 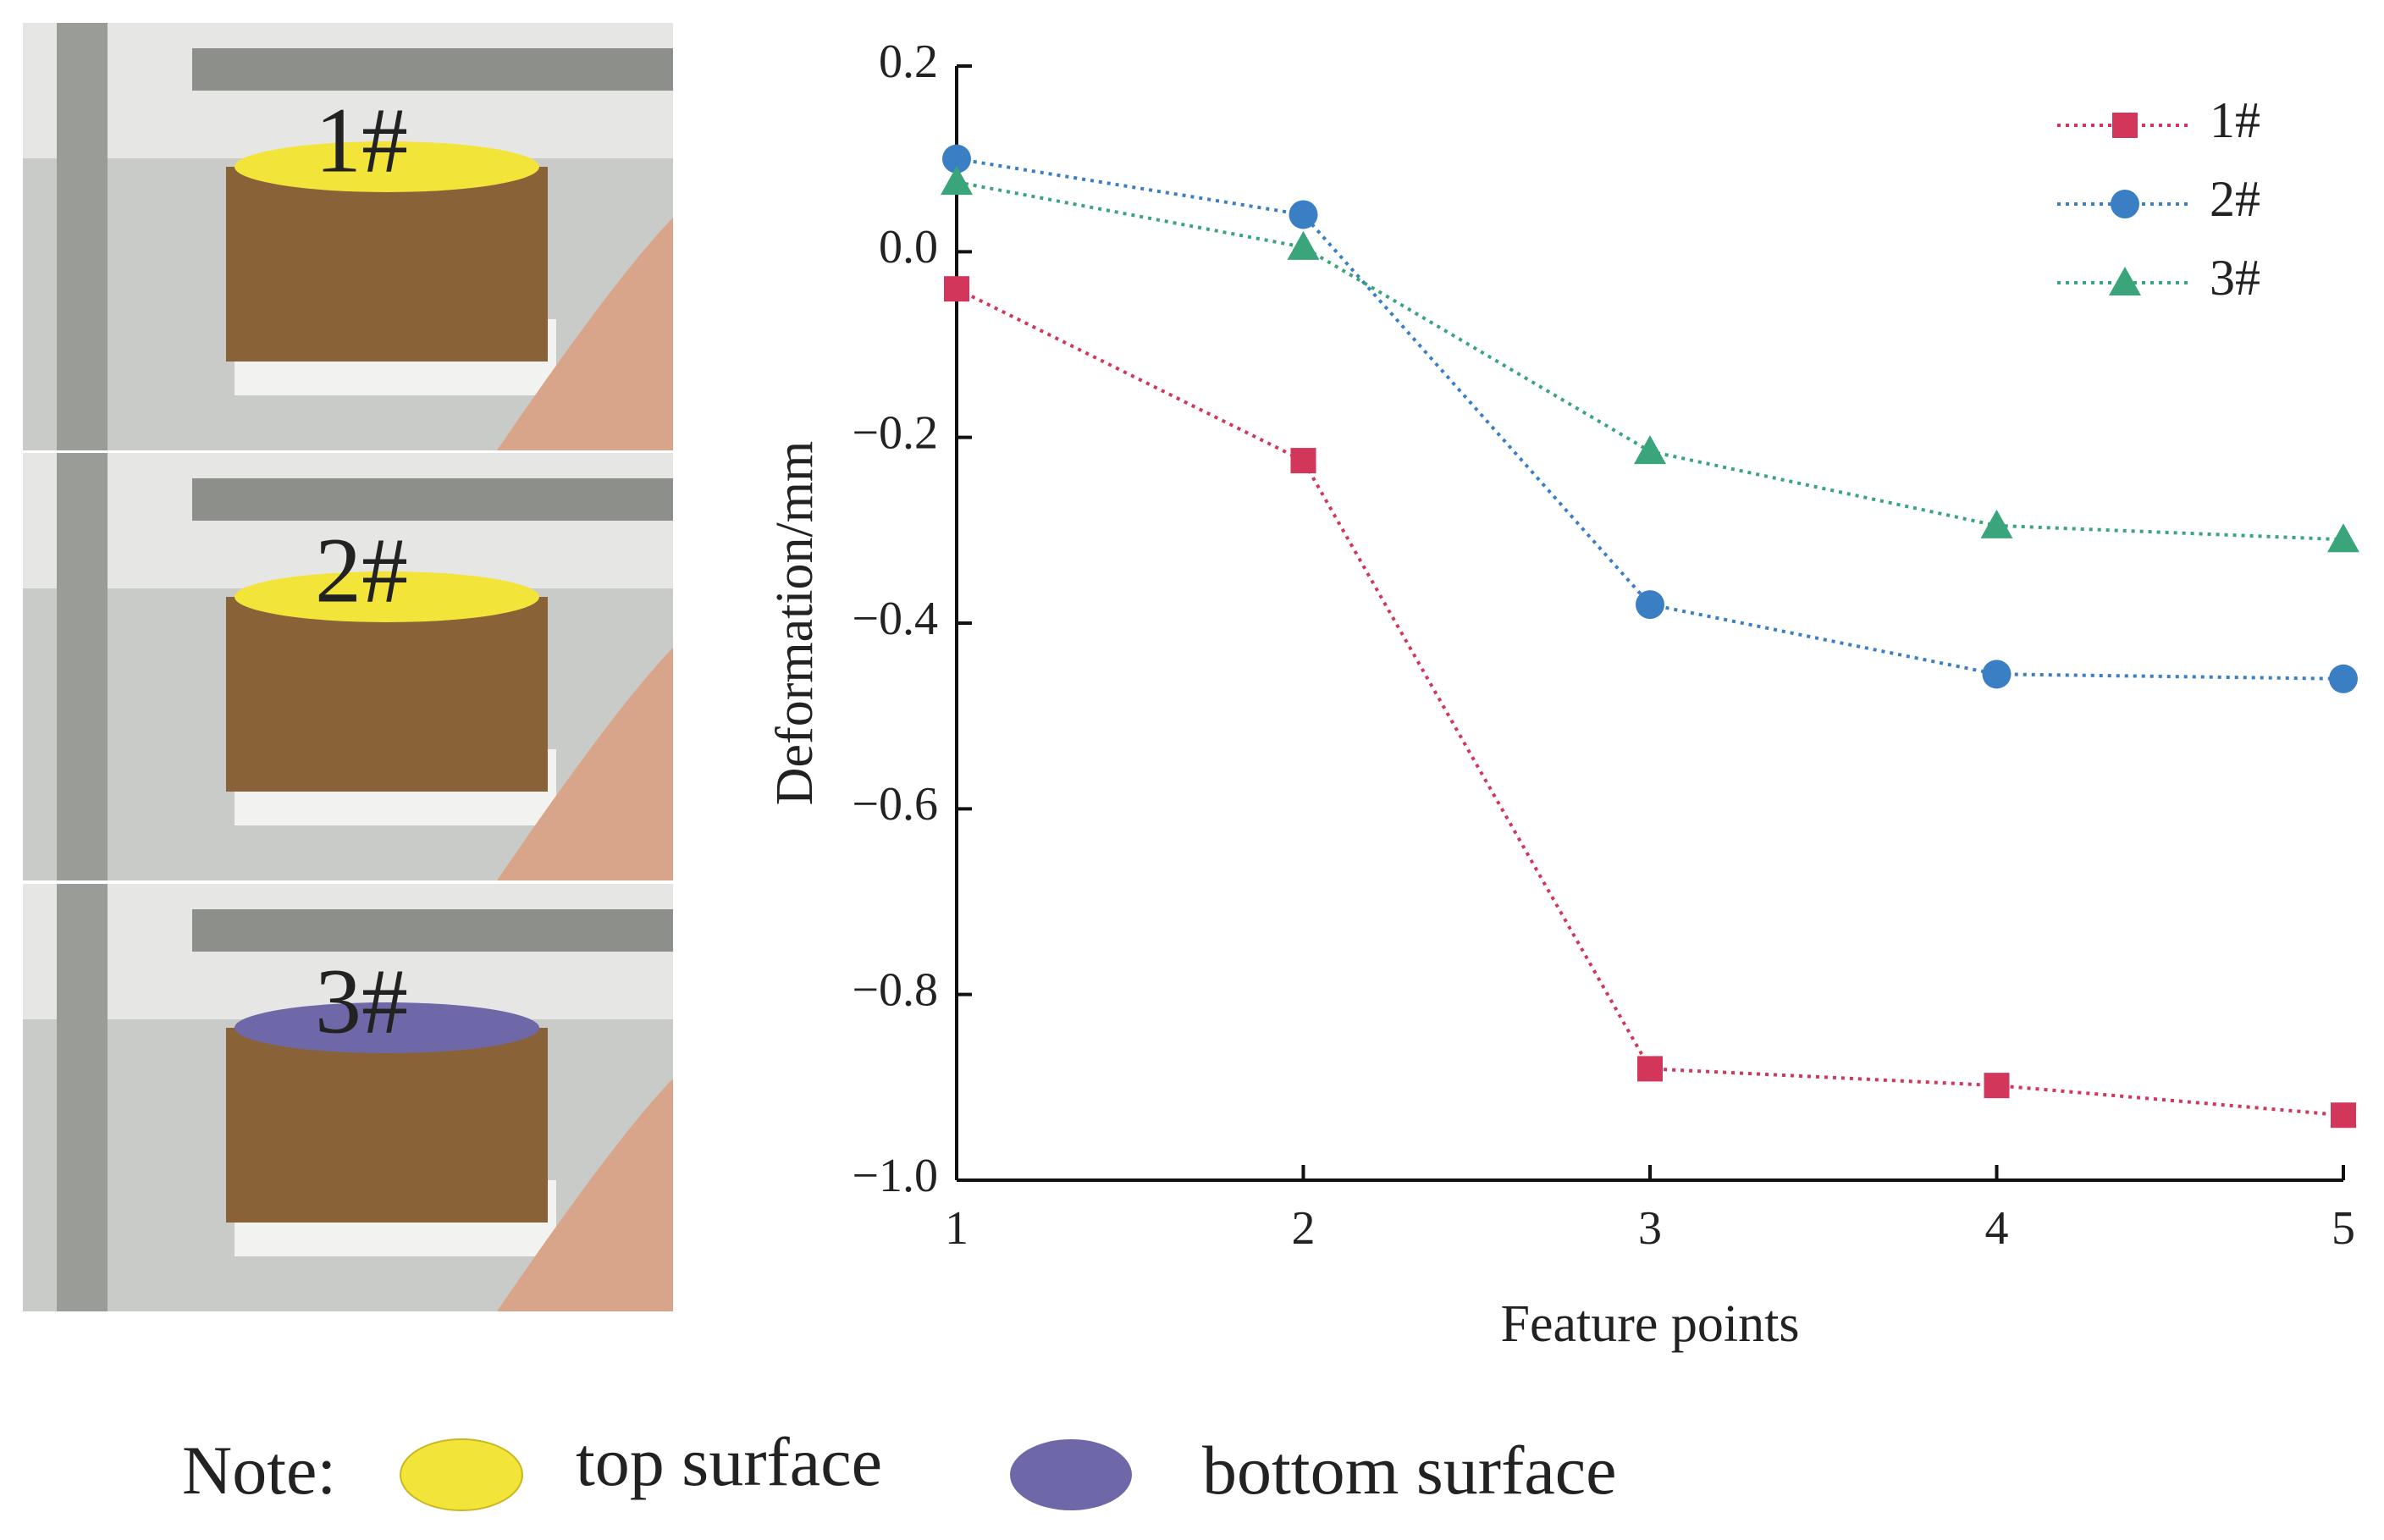 What do you see at coordinates (361, 139) in the screenshot?
I see `photo-label: 1#` at bounding box center [361, 139].